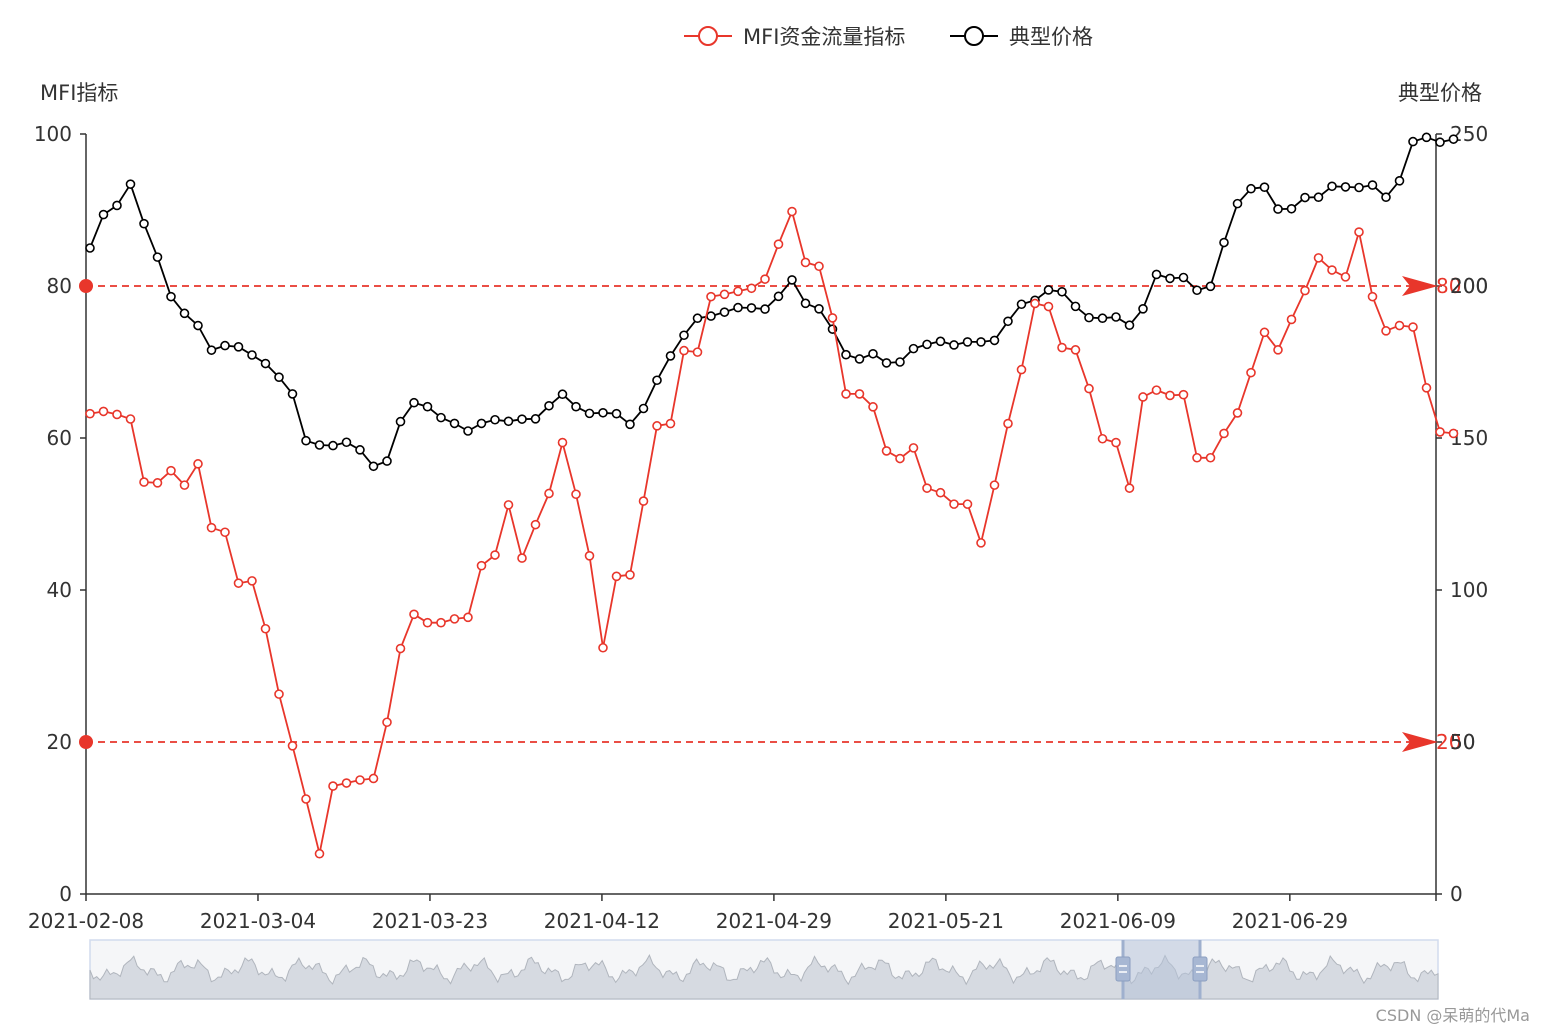  Describe the element at coordinates (1200, 969) in the screenshot. I see `zoom-handle-right` at that location.